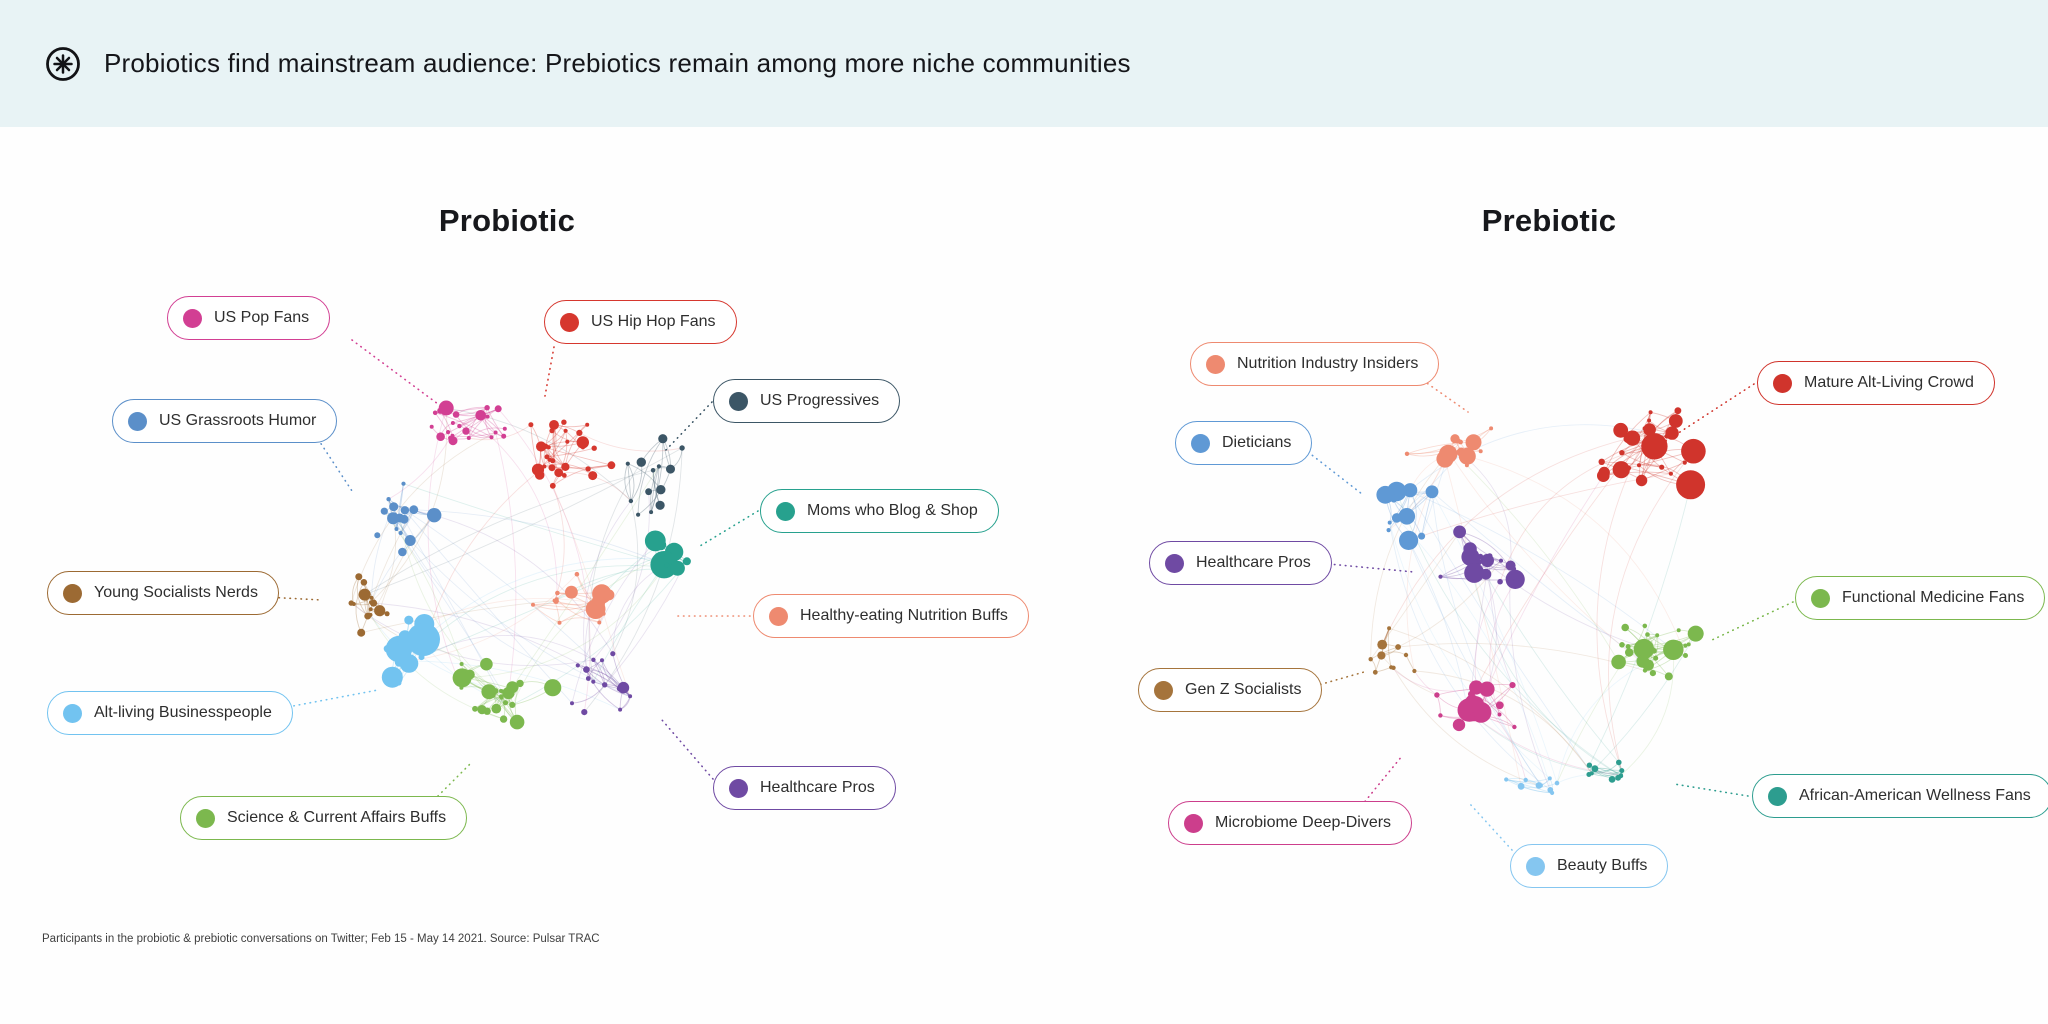 The height and width of the screenshot is (1024, 2048). I want to click on community-pill: US Pop Fans, so click(249, 318).